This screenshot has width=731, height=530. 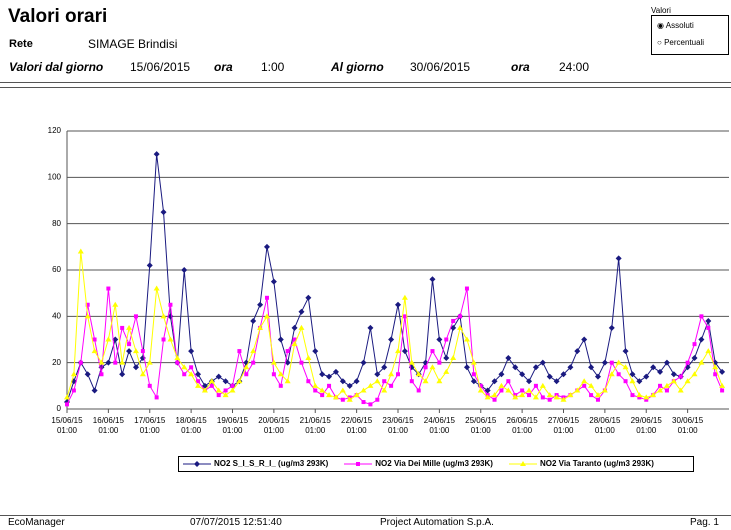 What do you see at coordinates (58, 16) in the screenshot?
I see `title: Valori orari` at bounding box center [58, 16].